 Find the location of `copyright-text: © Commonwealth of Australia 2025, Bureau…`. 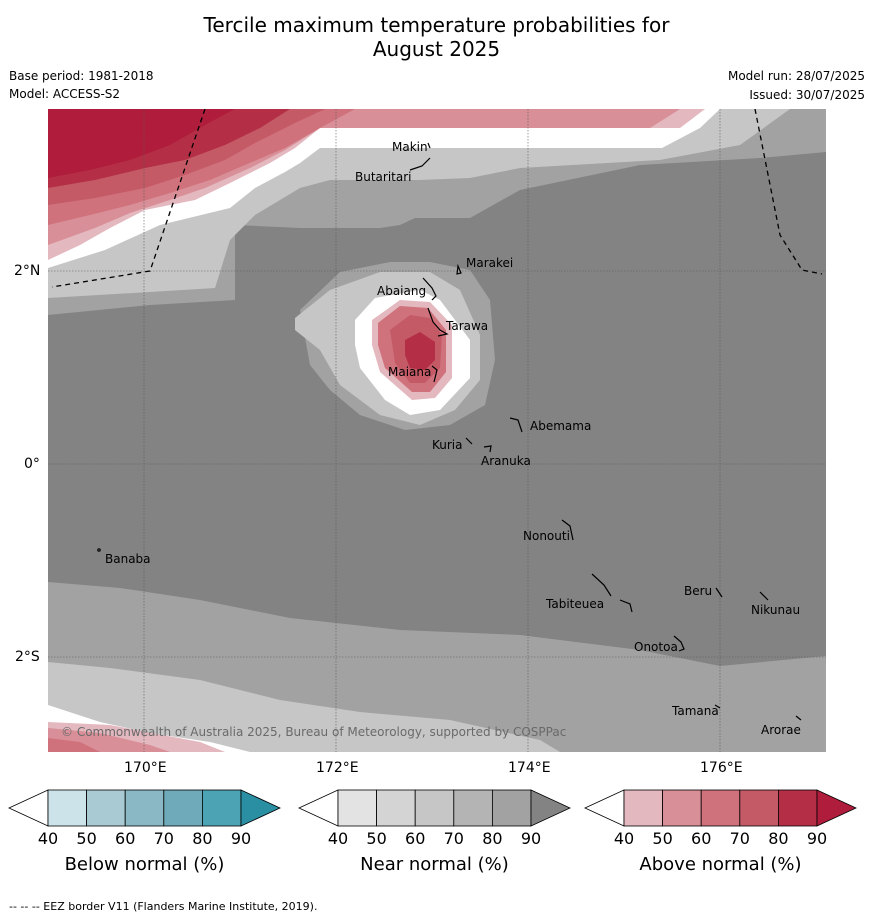

copyright-text: © Commonwealth of Australia 2025, Bureau… is located at coordinates (313, 732).